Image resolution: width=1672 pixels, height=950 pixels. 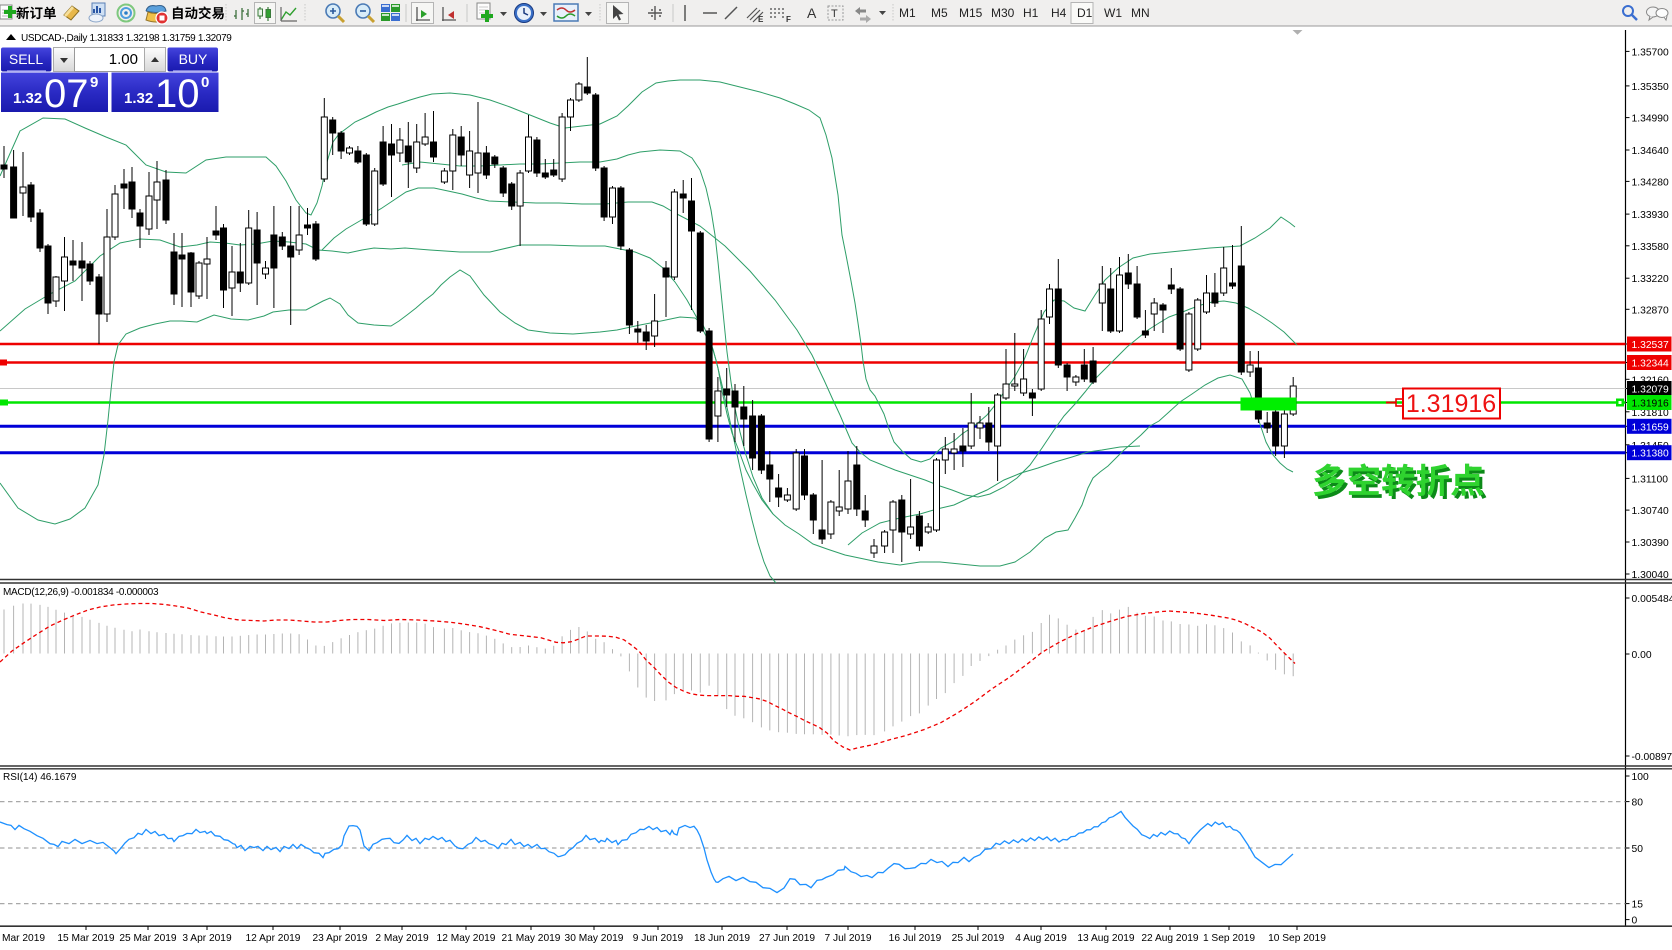 I want to click on svg-text: 1.32344, so click(x=1650, y=364).